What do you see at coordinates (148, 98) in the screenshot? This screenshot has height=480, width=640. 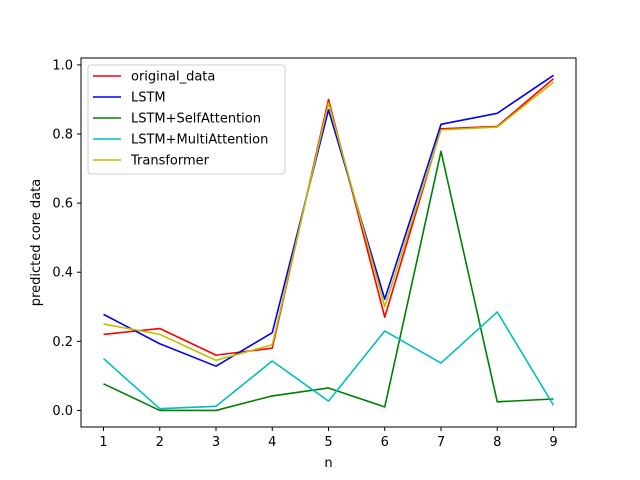 I see `legend-label: LSTM` at bounding box center [148, 98].